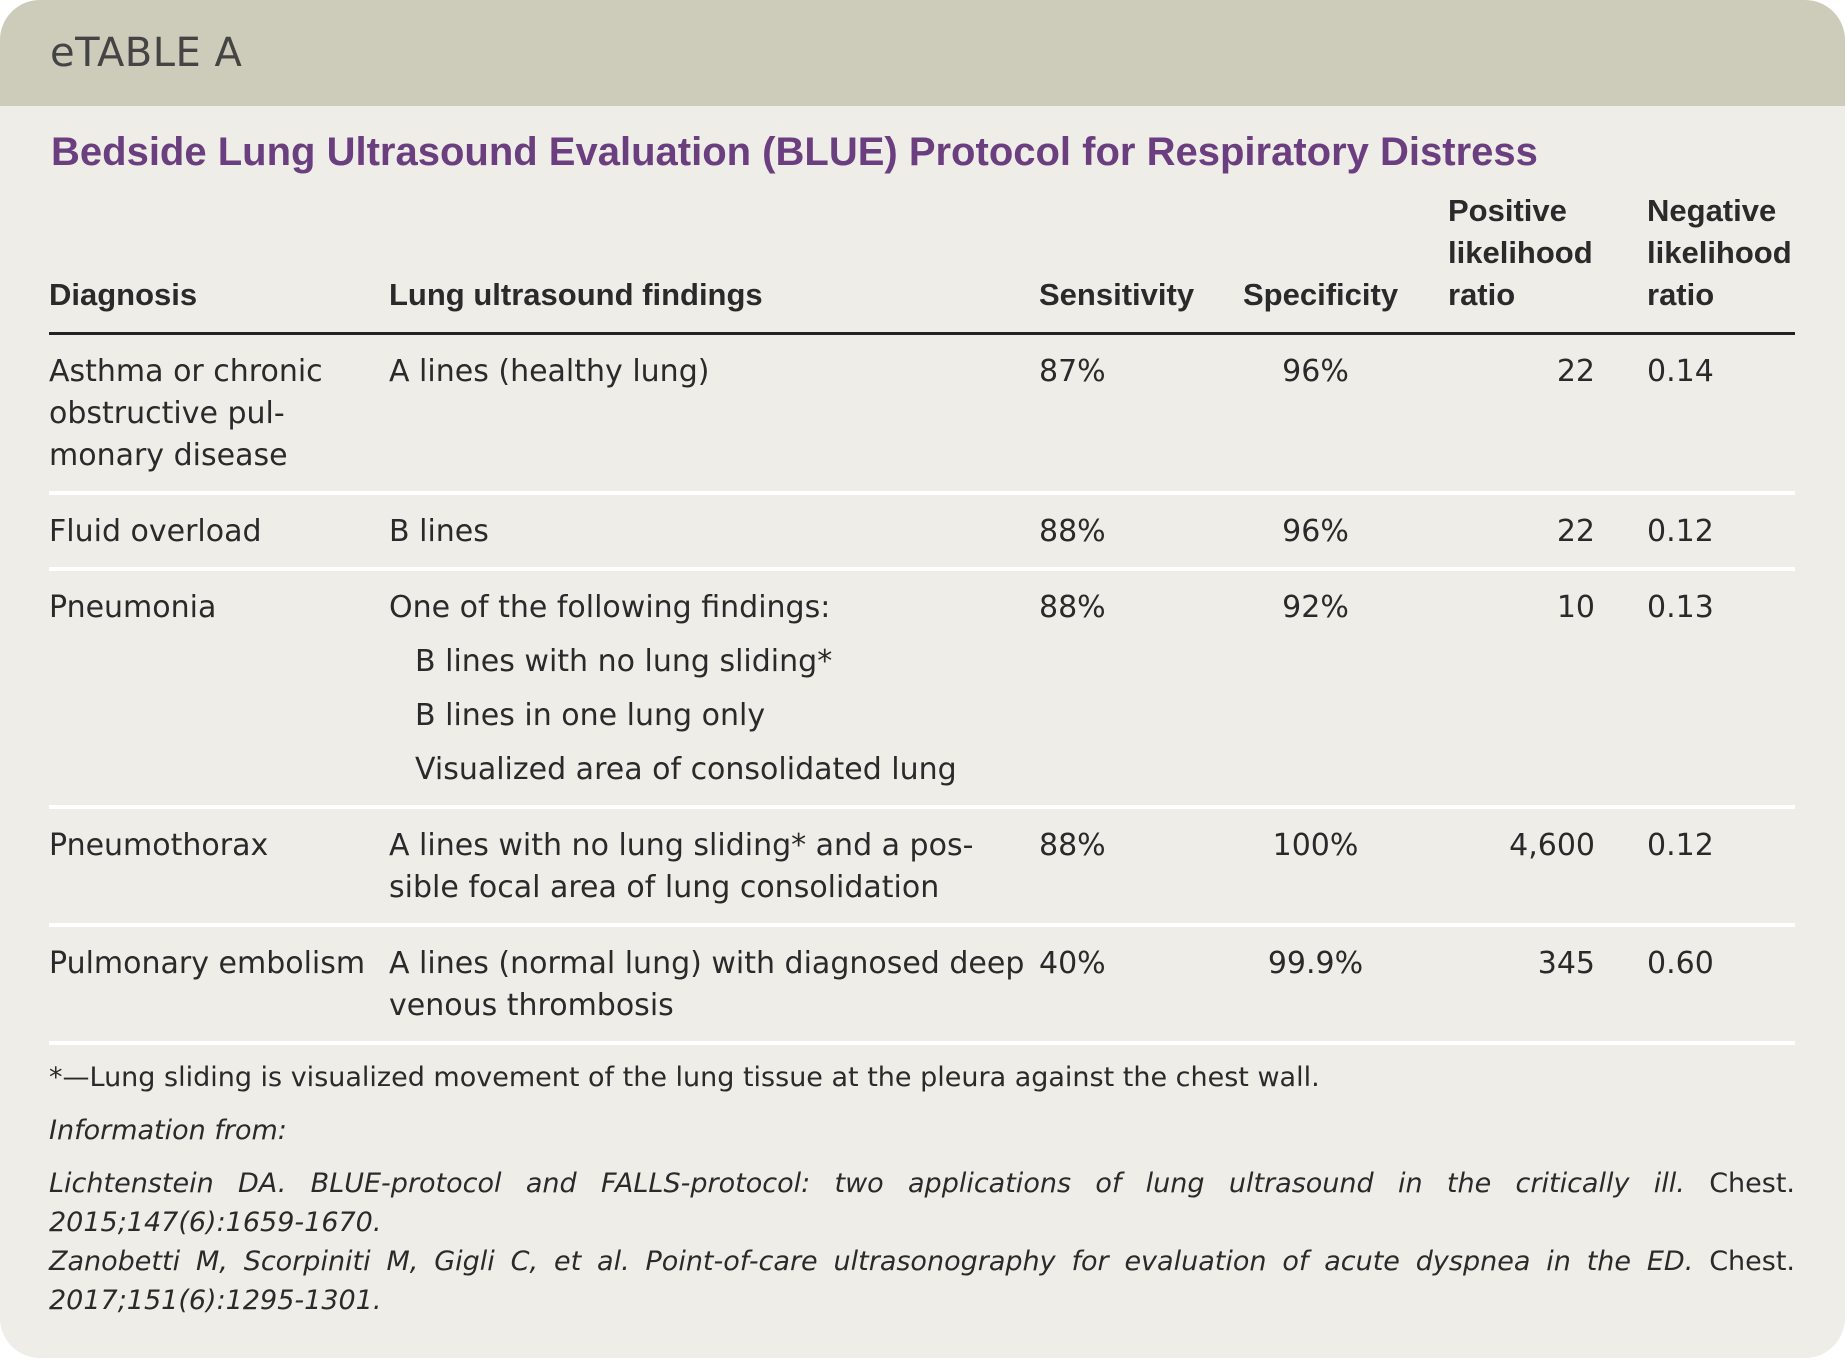  What do you see at coordinates (168, 1130) in the screenshot?
I see `sources-heading-text: Information from:` at bounding box center [168, 1130].